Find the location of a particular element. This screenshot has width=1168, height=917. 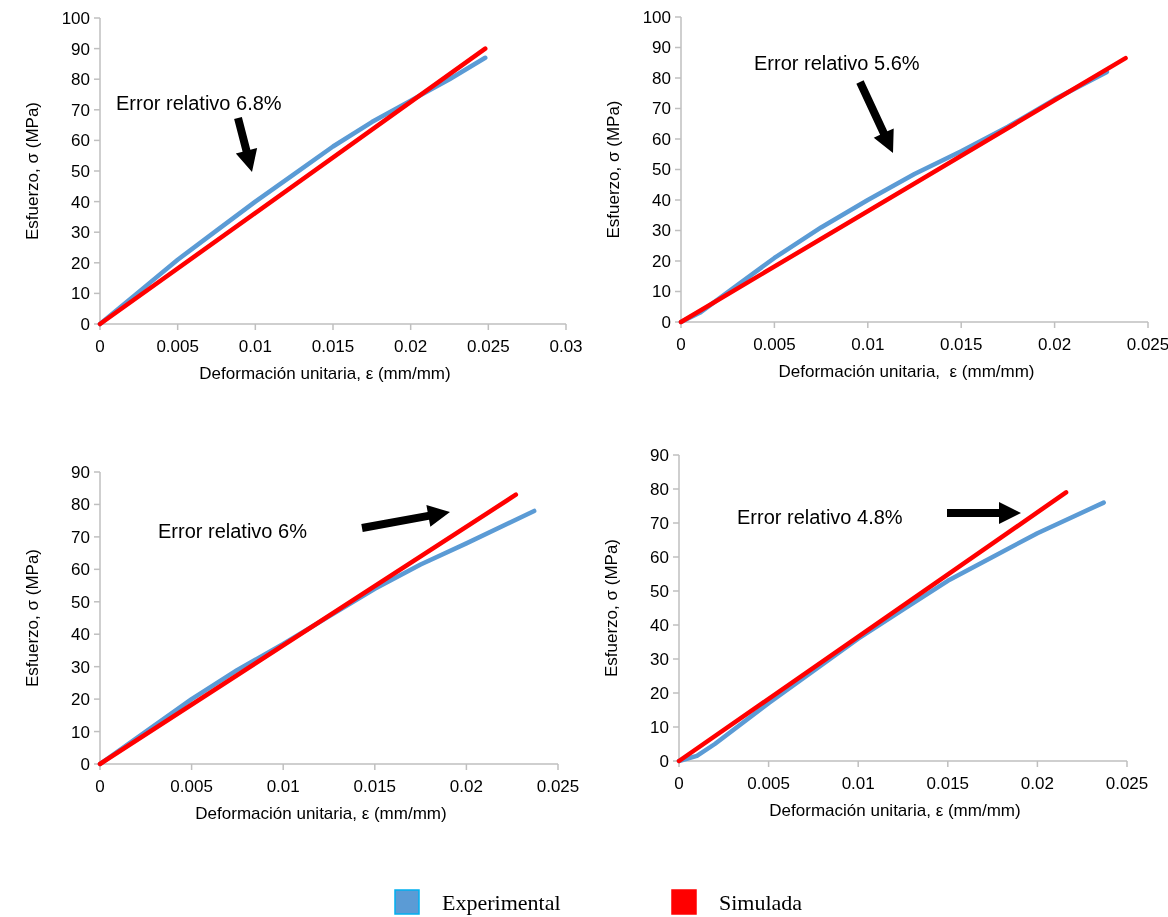

legend-label: Simulada is located at coordinates (761, 902).